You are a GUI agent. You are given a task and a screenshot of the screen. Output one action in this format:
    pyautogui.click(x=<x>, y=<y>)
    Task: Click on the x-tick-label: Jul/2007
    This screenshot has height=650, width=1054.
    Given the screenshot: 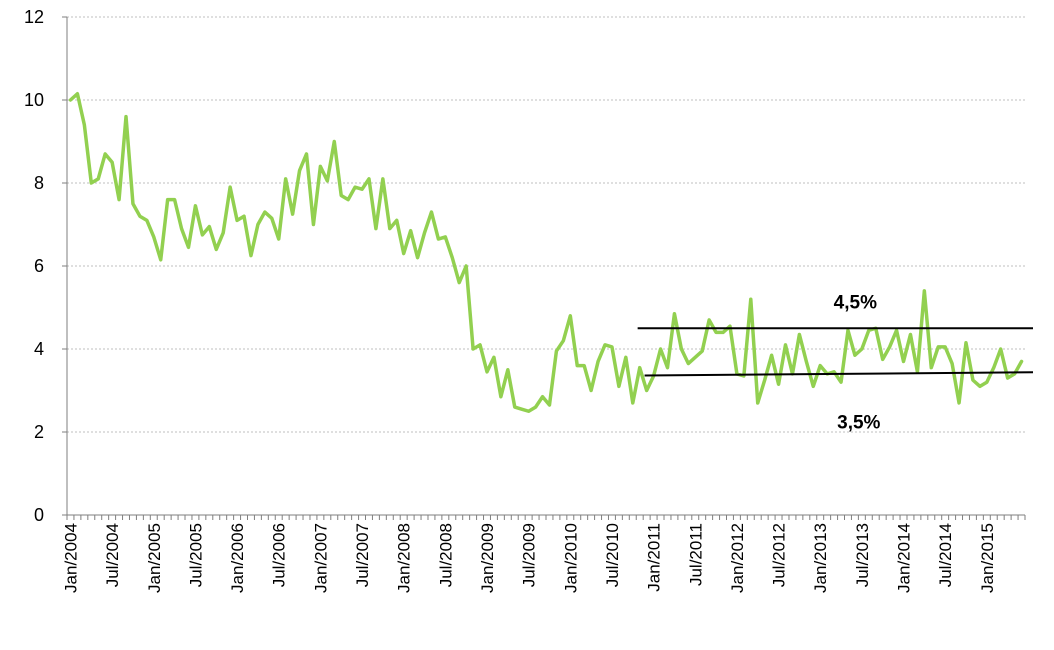 What is the action you would take?
    pyautogui.click(x=362, y=555)
    